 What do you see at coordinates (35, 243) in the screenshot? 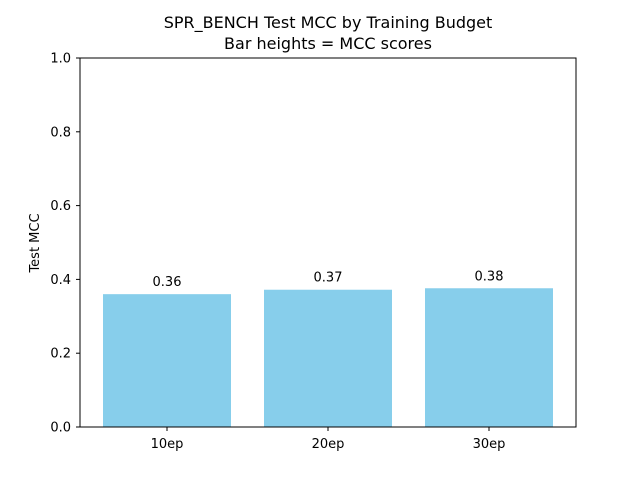
I see `y-axis-label: Test MCC` at bounding box center [35, 243].